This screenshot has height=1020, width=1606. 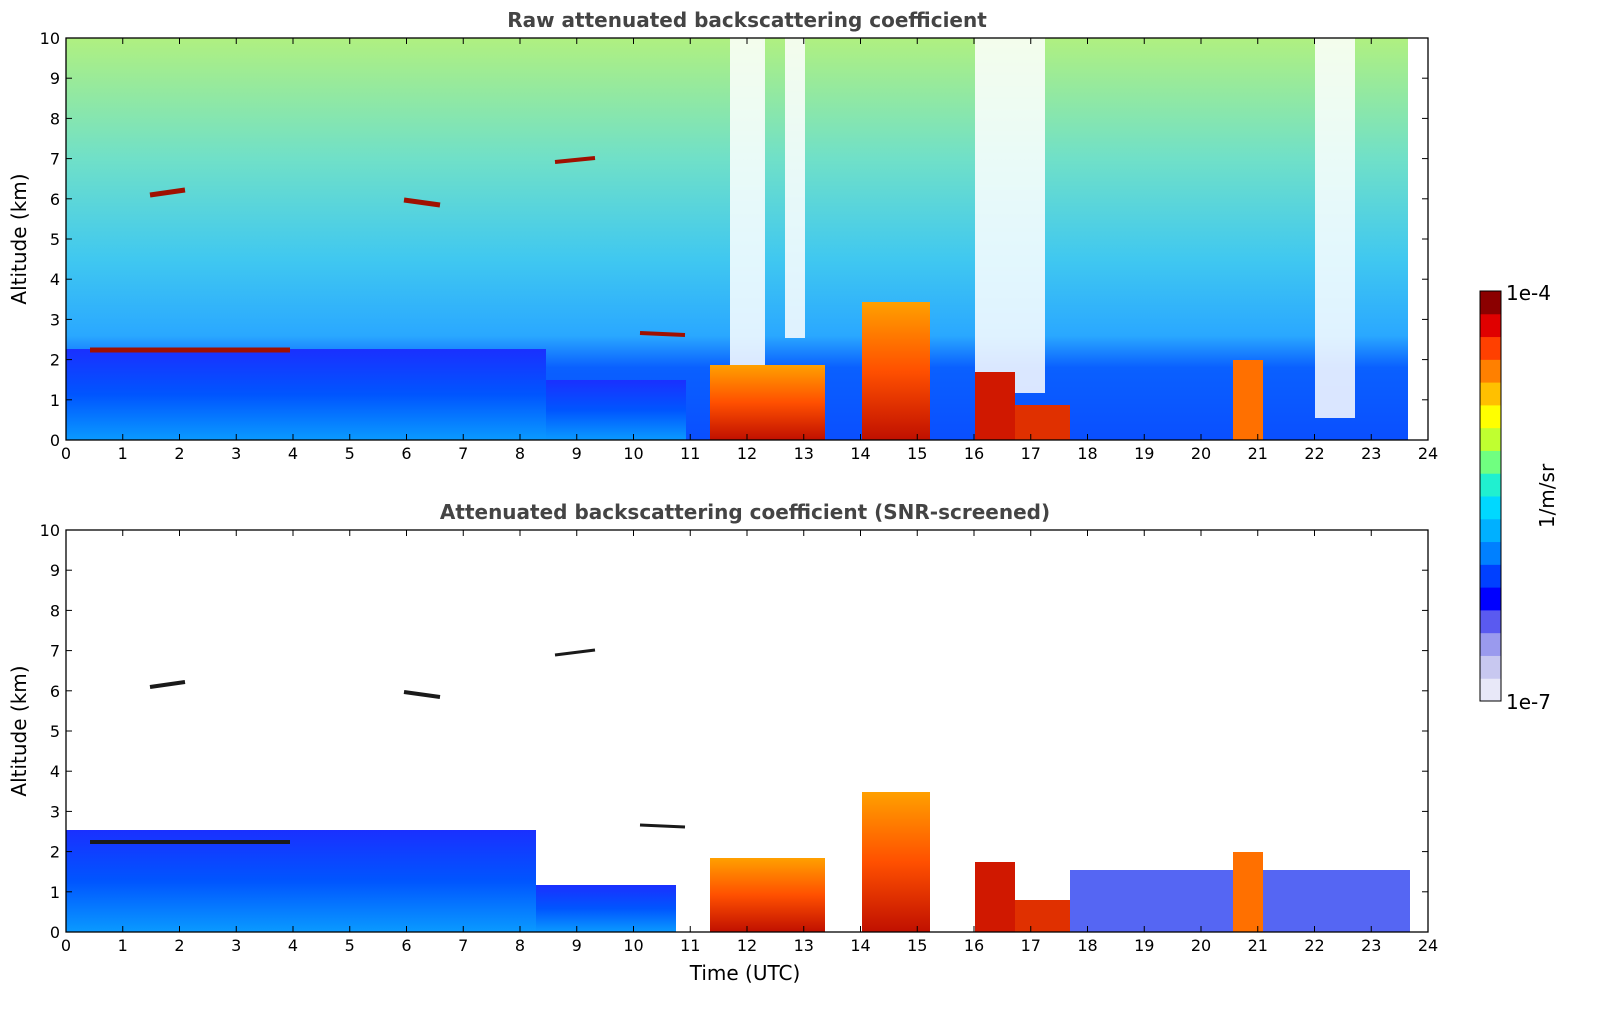 I want to click on x-tick-label: 20, so click(x=1201, y=453).